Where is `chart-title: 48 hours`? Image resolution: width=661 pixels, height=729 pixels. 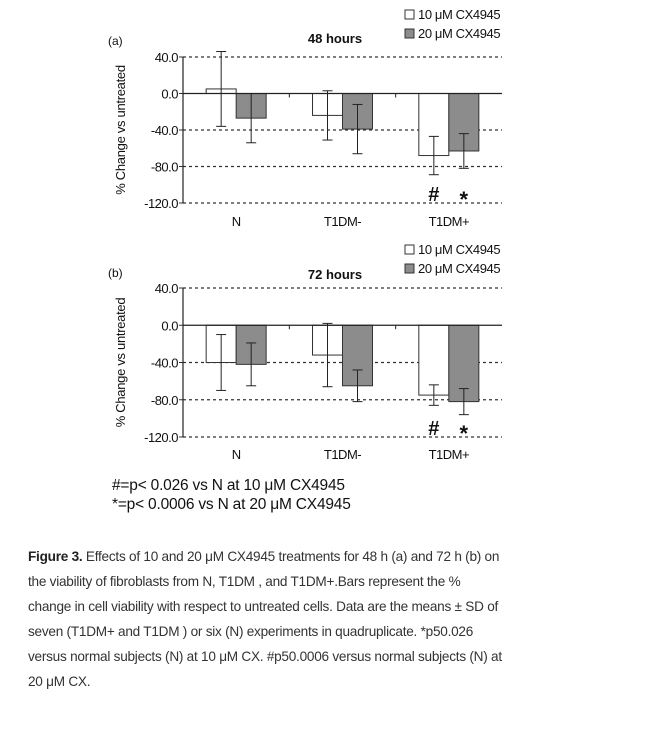
chart-title: 48 hours is located at coordinates (335, 38).